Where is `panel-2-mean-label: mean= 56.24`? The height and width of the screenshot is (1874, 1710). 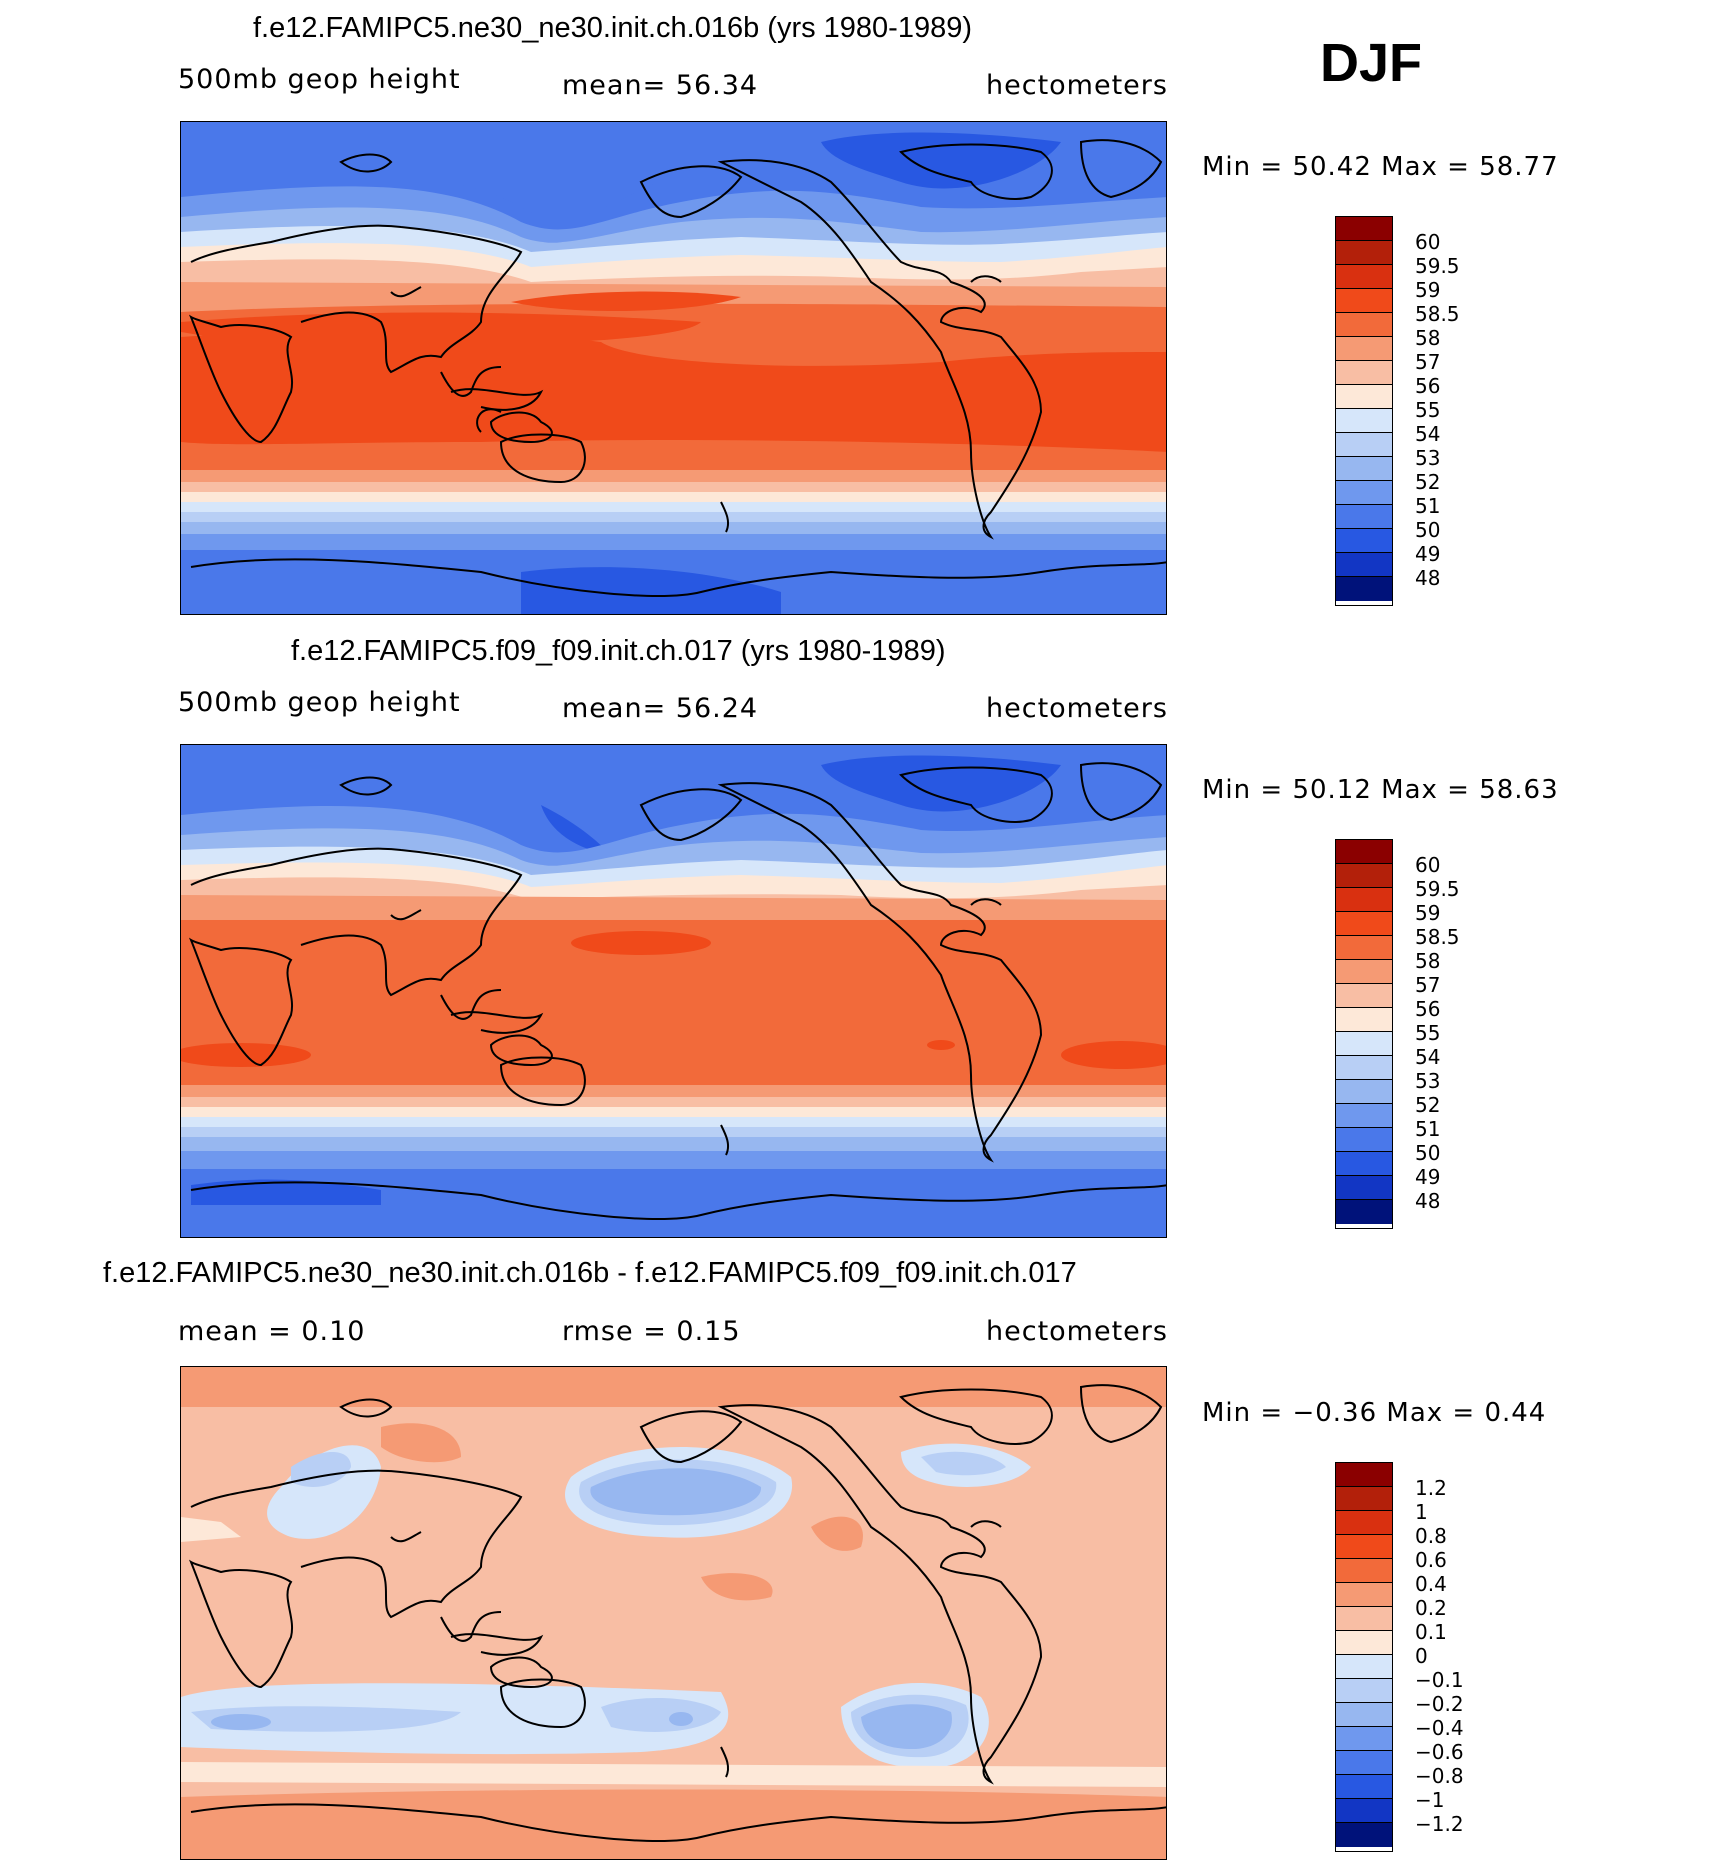
panel-2-mean-label: mean= 56.24 is located at coordinates (660, 708).